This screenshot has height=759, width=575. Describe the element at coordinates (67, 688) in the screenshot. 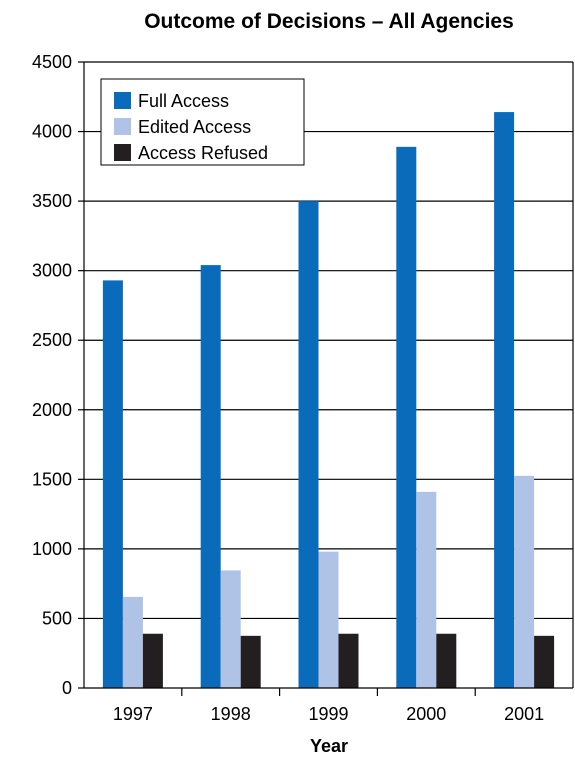

I see `y-tick-label: 0` at that location.